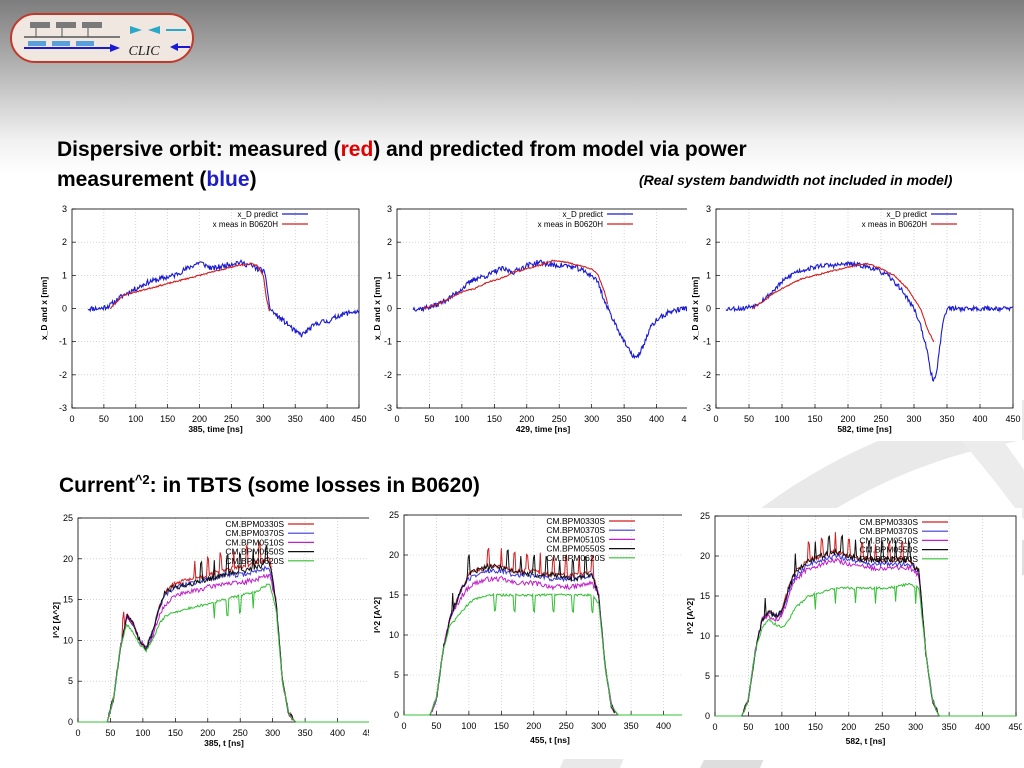 This screenshot has width=1024, height=768. I want to click on x-axis-label: 429, time [ns], so click(543, 429).